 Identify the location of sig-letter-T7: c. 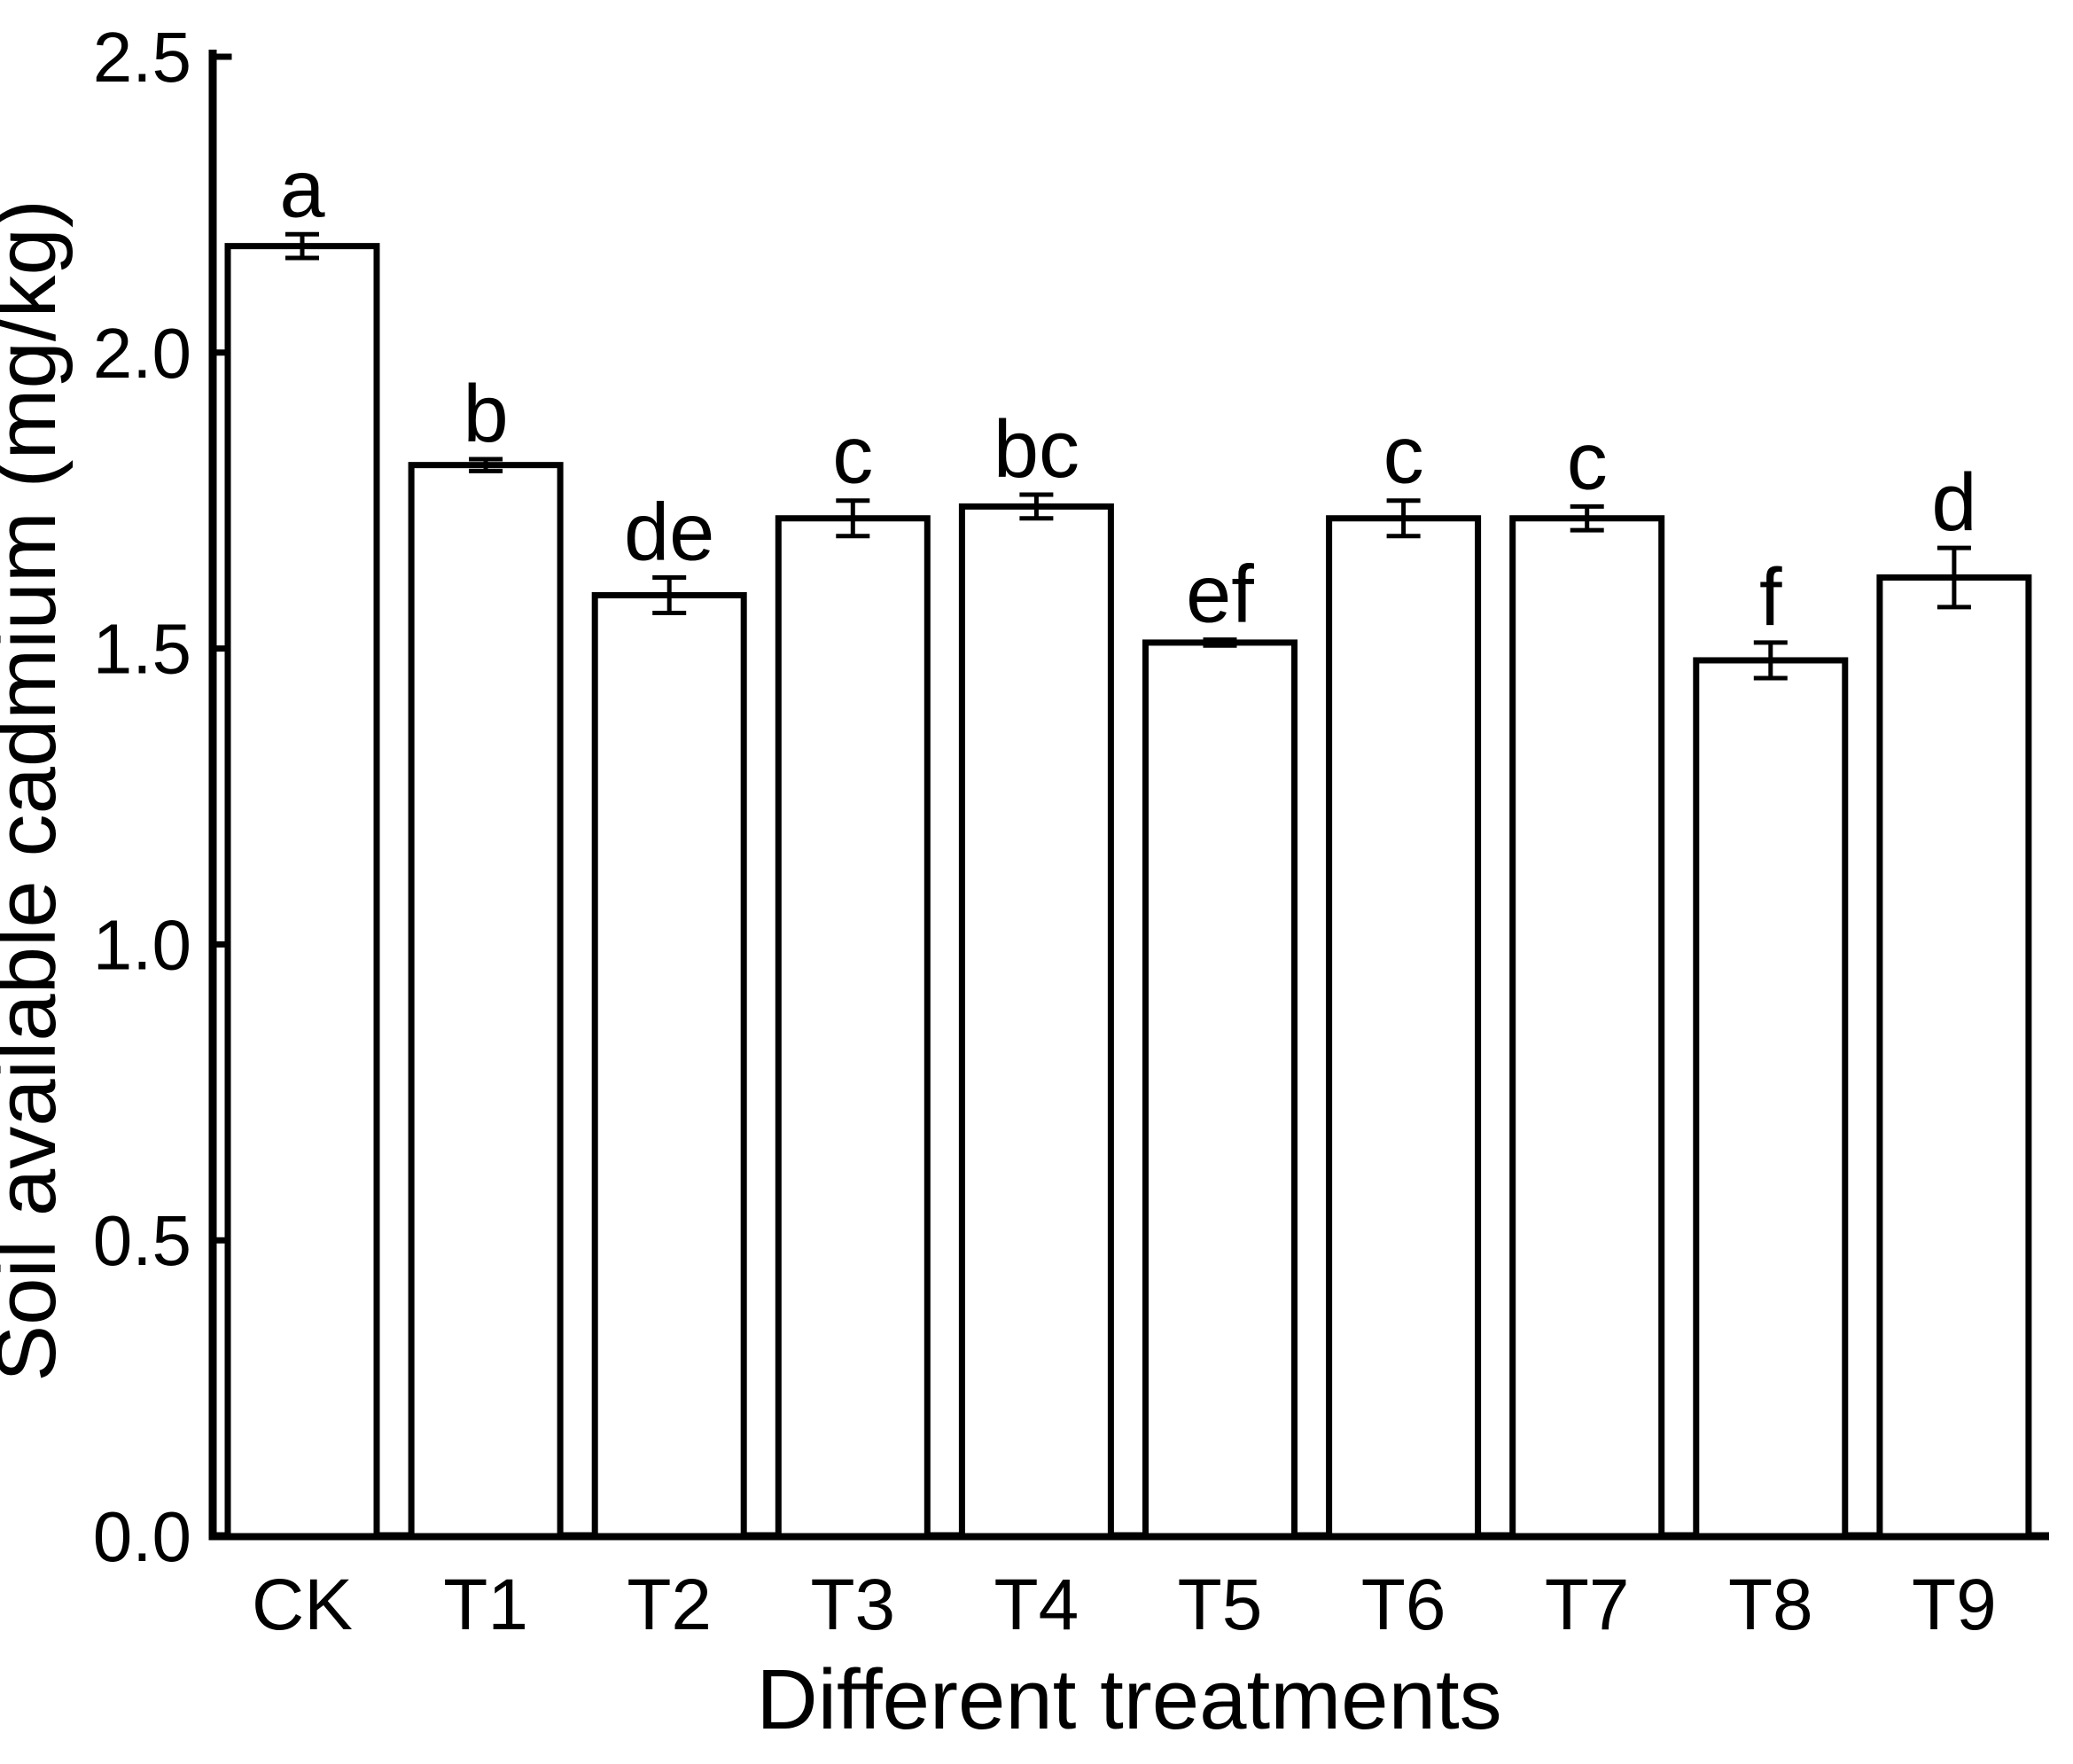
(1587, 461).